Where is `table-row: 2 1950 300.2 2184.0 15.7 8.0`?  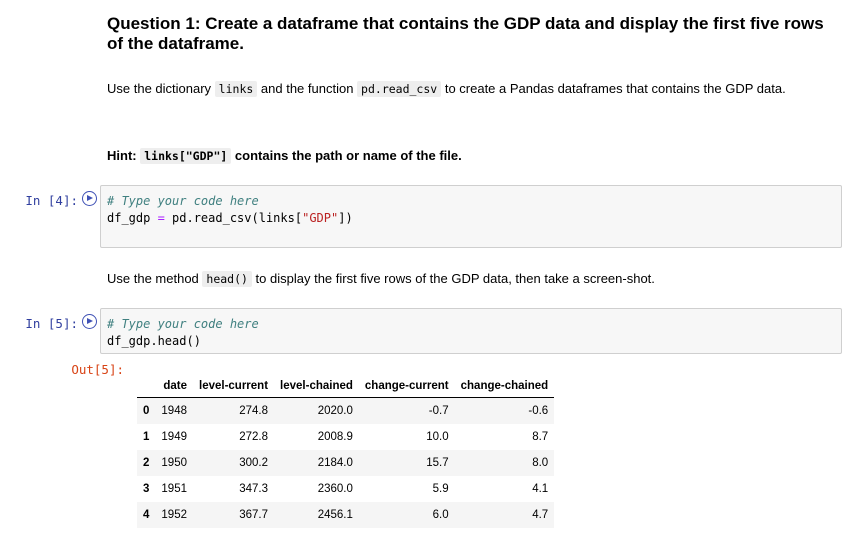 table-row: 2 1950 300.2 2184.0 15.7 8.0 is located at coordinates (346, 463).